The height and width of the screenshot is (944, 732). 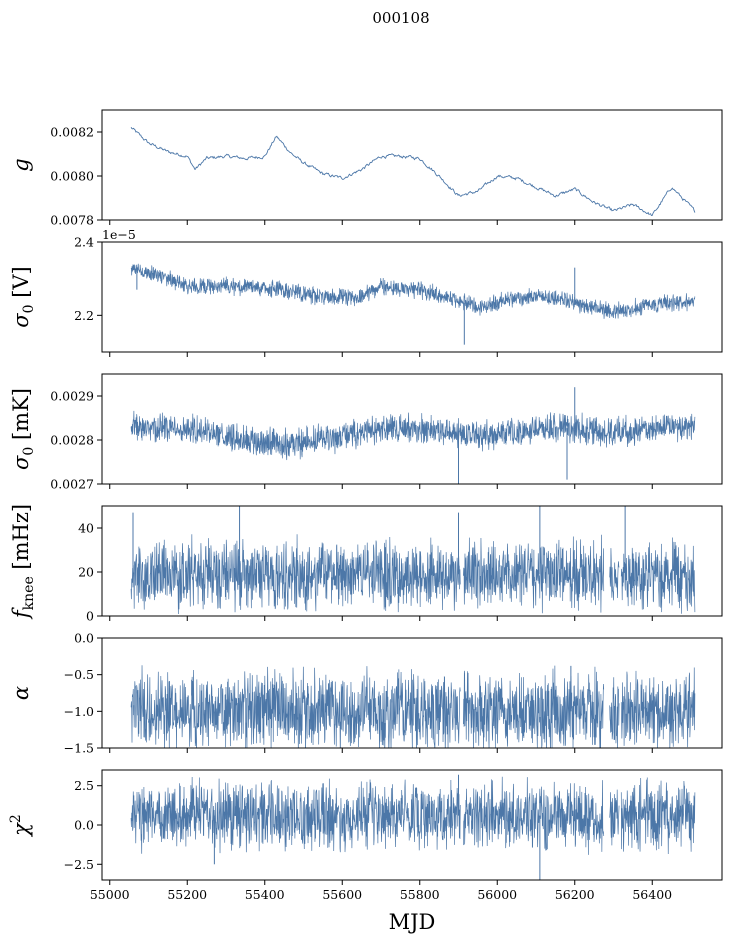 I want to click on panel-sigma0mk: 0.0027 0.0028 0.0029 σ0 [mK], so click(x=366, y=432).